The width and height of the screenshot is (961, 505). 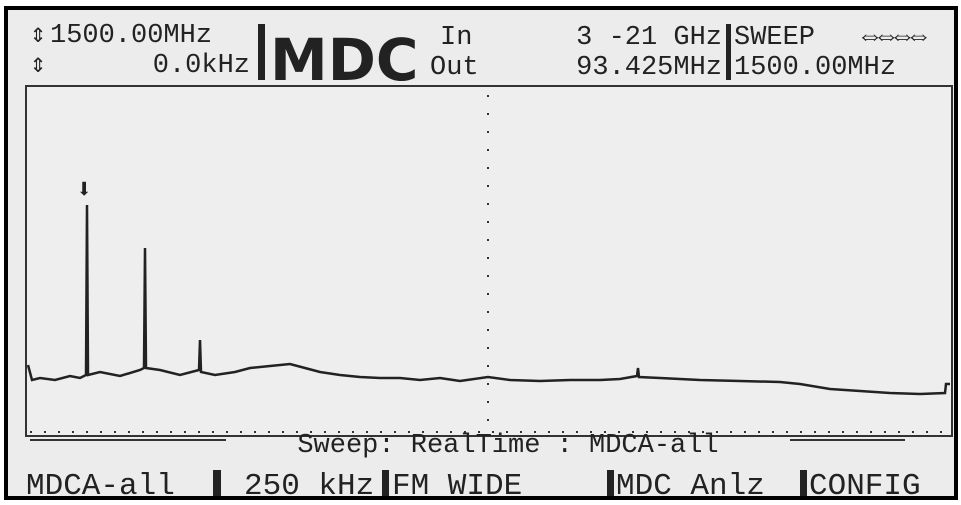 What do you see at coordinates (507, 446) in the screenshot?
I see `status-line: Sweep: RealTime : MDCA-all` at bounding box center [507, 446].